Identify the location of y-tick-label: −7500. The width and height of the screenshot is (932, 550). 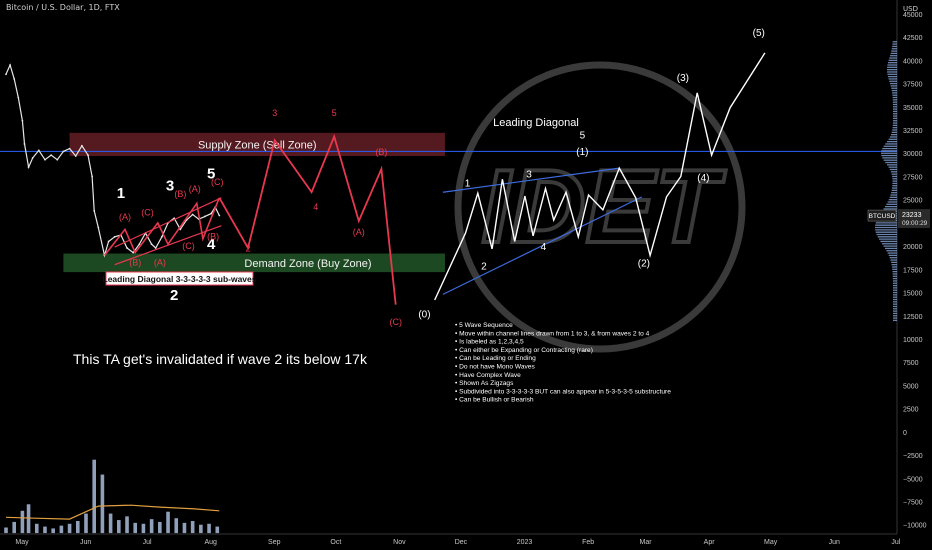
(913, 502).